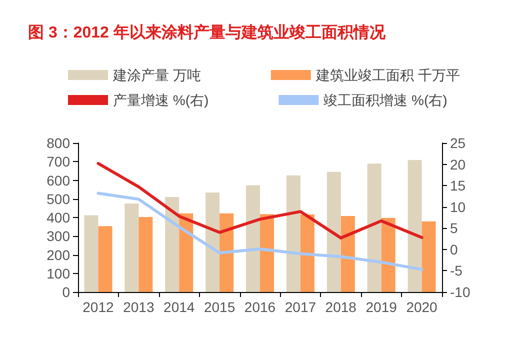 This screenshot has width=516, height=339. What do you see at coordinates (300, 307) in the screenshot?
I see `x-tick-label: 2017` at bounding box center [300, 307].